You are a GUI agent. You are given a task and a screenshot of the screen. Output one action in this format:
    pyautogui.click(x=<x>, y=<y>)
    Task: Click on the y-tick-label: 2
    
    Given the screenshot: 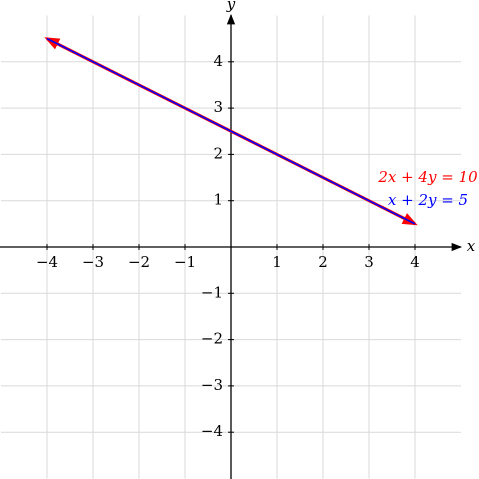 What is the action you would take?
    pyautogui.click(x=218, y=153)
    